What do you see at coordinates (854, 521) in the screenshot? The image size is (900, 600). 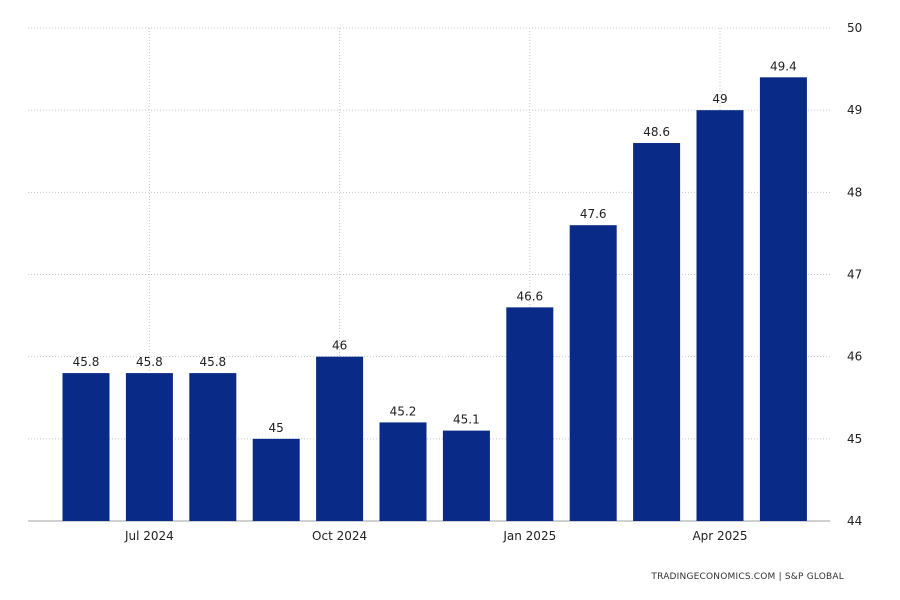 I see `y-tick-label: 44` at bounding box center [854, 521].